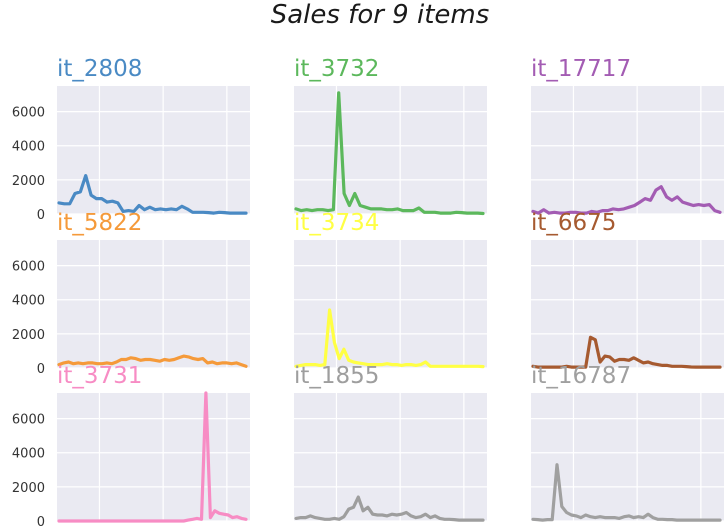 This screenshot has height=530, width=726. I want to click on subplot-title: it_16787, so click(581, 376).